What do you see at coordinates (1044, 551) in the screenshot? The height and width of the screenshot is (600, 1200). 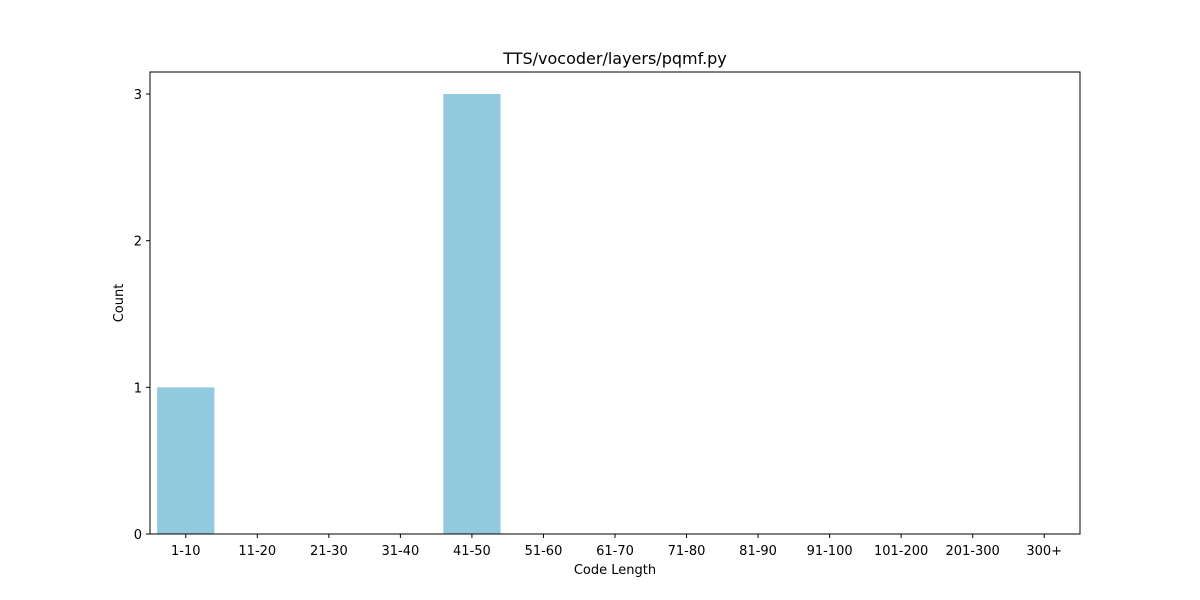 I see `x-tick-label: 300+` at bounding box center [1044, 551].